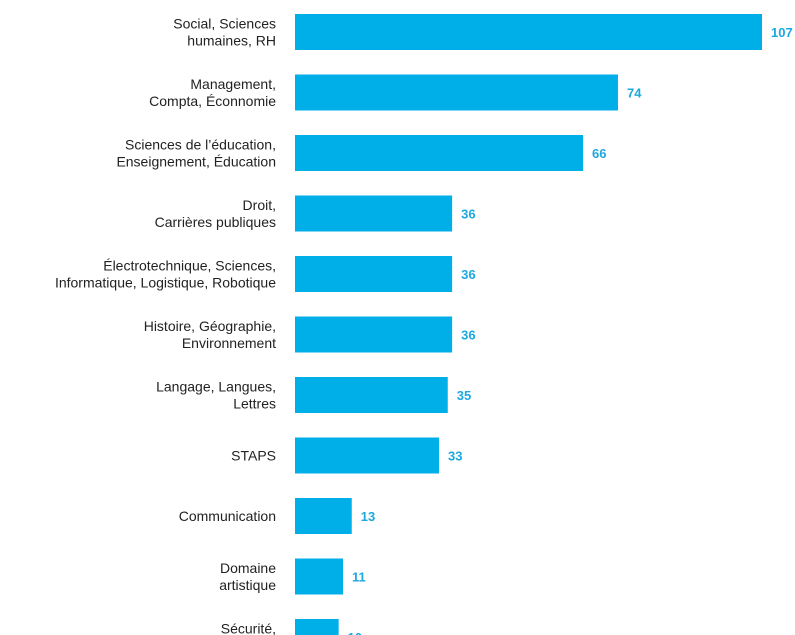 The image size is (795, 635). What do you see at coordinates (189, 266) in the screenshot?
I see `category-label-line: Électrotechnique, Sciences,` at bounding box center [189, 266].